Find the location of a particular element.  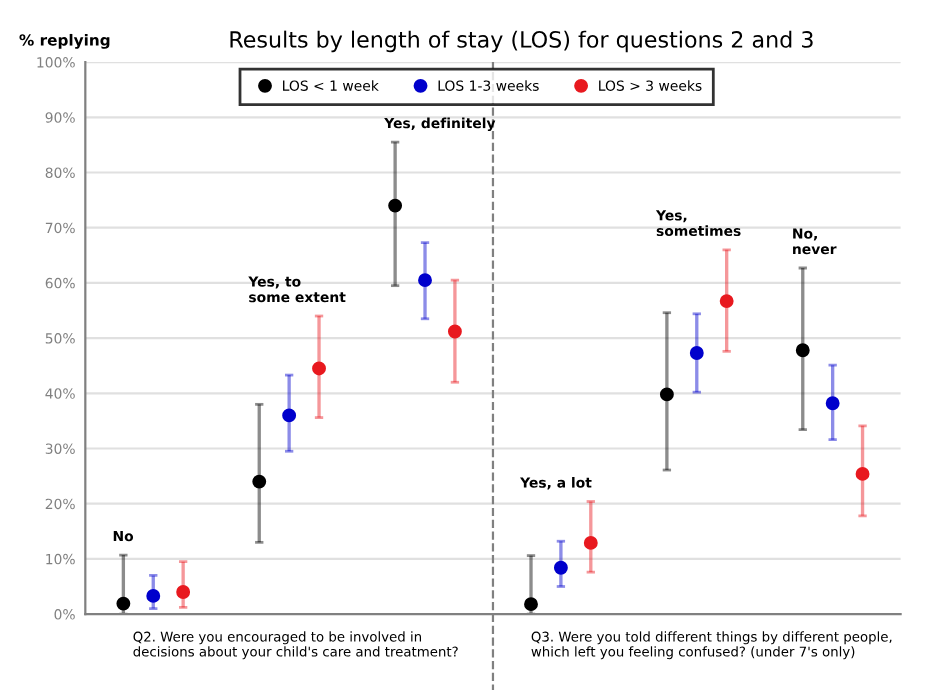

chart-title: Results by length of stay (LOS) for questions 2 and 3 is located at coordinates (521, 41).